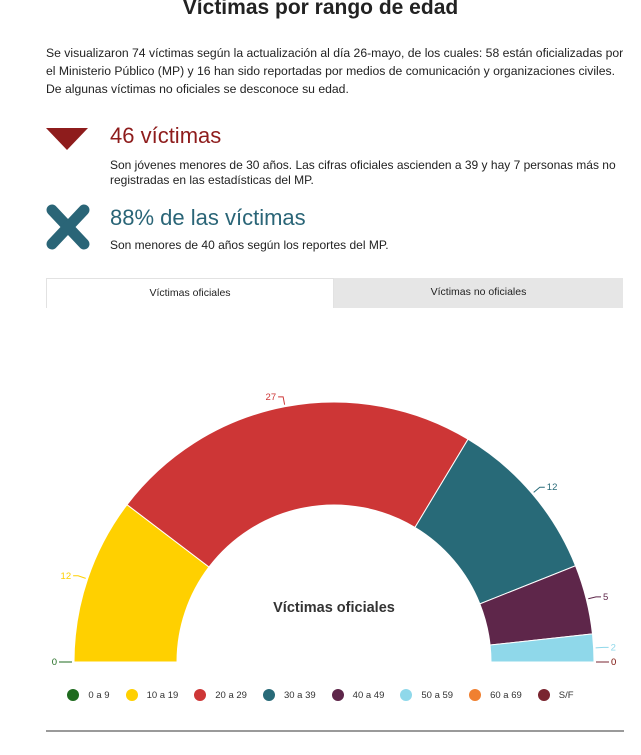 The width and height of the screenshot is (641, 755). I want to click on chart-title: Víctimas oficiales, so click(334, 608).